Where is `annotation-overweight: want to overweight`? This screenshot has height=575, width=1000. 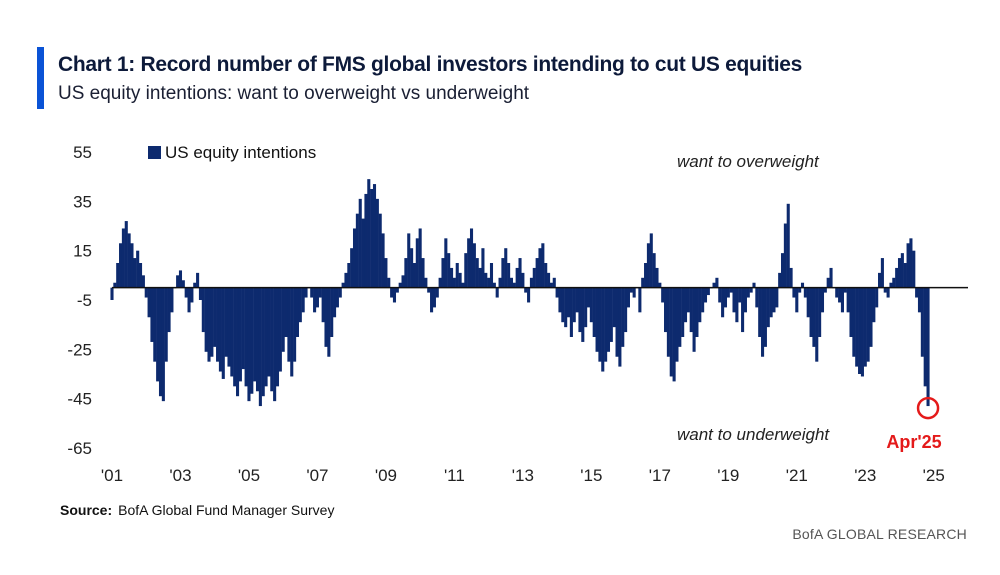
annotation-overweight: want to overweight is located at coordinates (748, 161).